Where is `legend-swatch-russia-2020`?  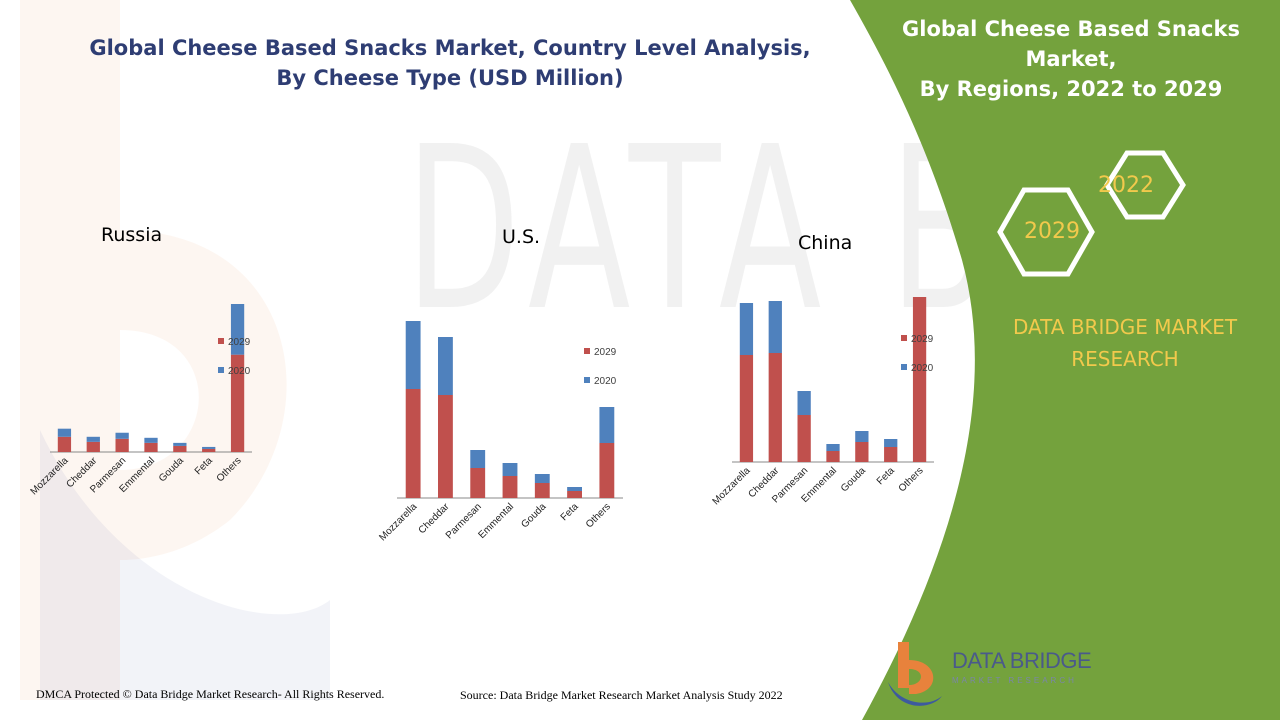 legend-swatch-russia-2020 is located at coordinates (221, 370).